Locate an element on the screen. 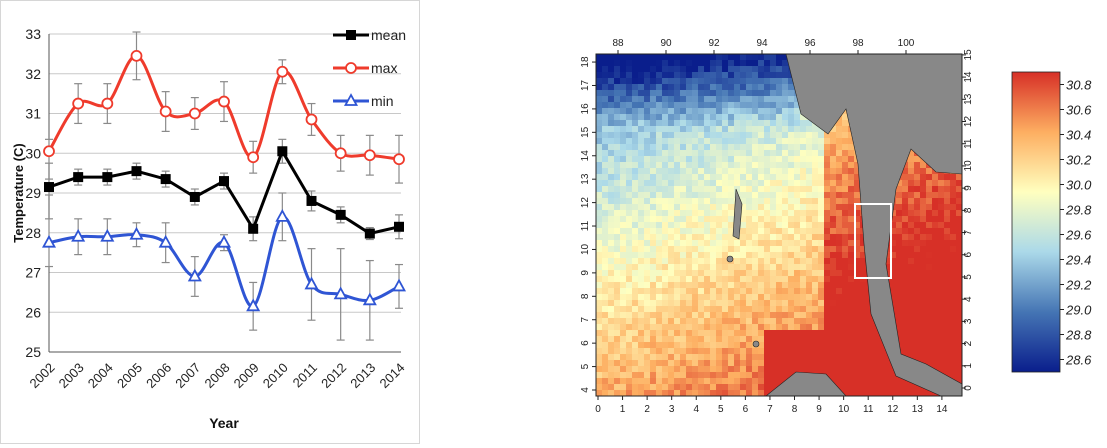  right-tick-label: 13 is located at coordinates (968, 99).